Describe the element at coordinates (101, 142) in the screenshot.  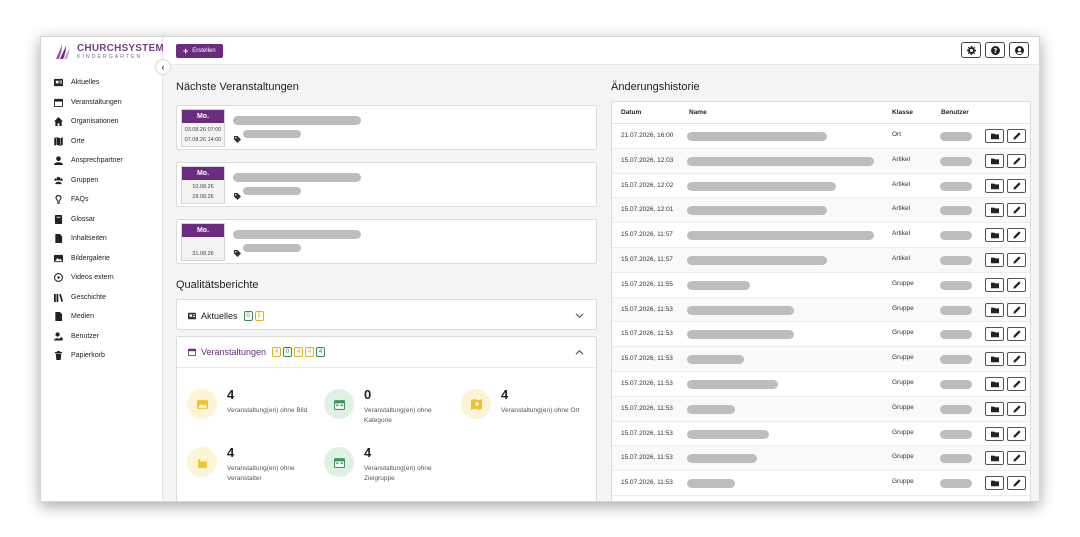
I see `sidebar-item-orte: Orte` at that location.